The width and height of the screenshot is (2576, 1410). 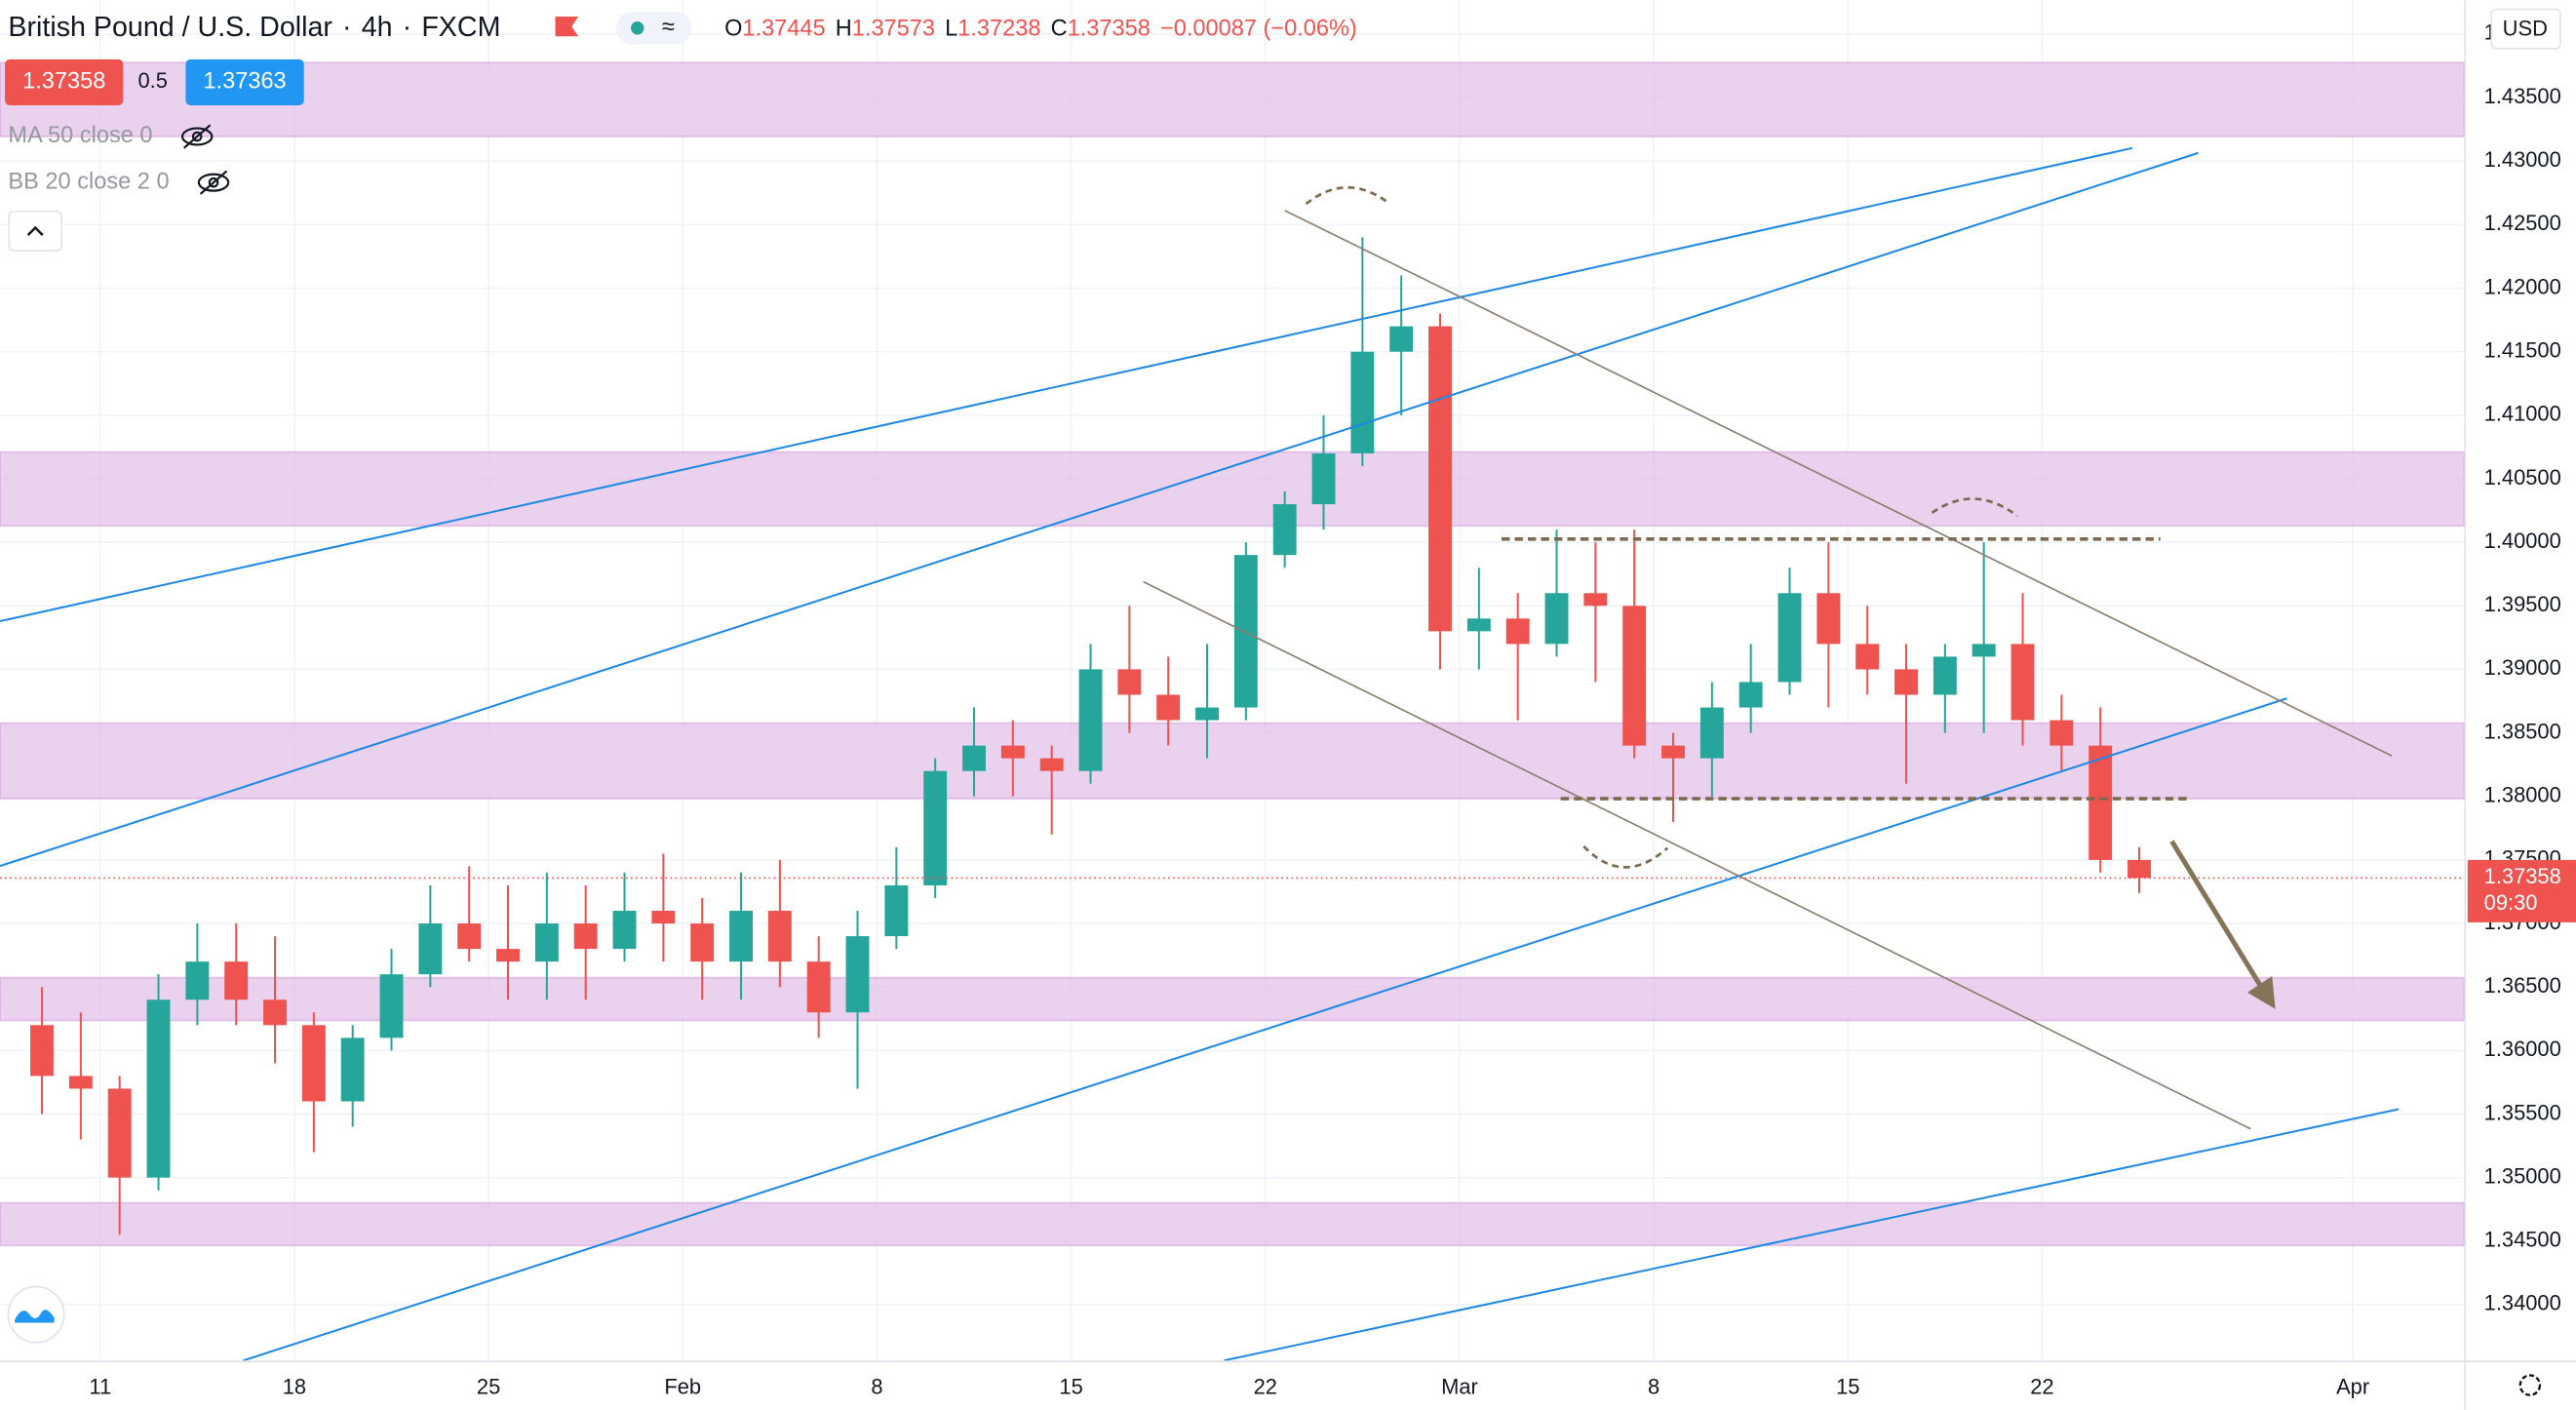 What do you see at coordinates (100, 1387) in the screenshot?
I see `x-tick-label: 11` at bounding box center [100, 1387].